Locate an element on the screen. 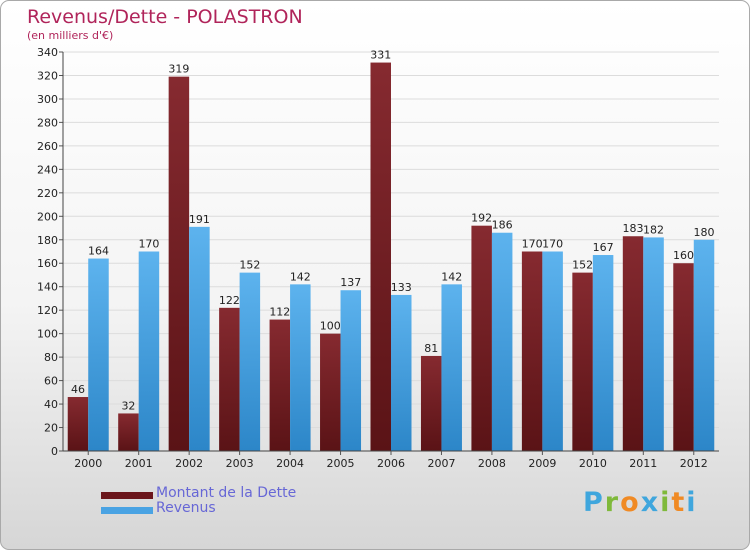  data-label-dette: 81 is located at coordinates (431, 348).